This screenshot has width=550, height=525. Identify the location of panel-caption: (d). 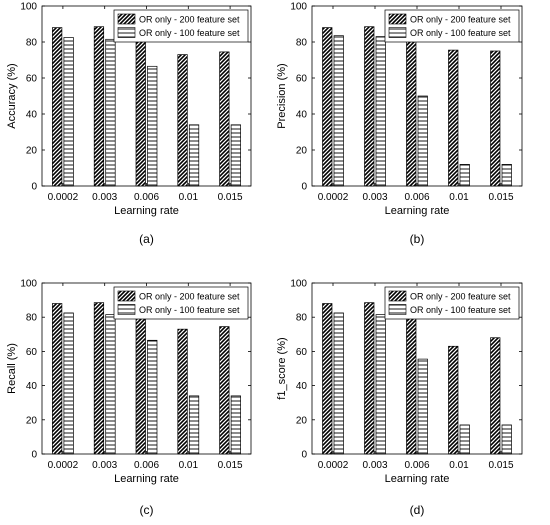
(417, 510).